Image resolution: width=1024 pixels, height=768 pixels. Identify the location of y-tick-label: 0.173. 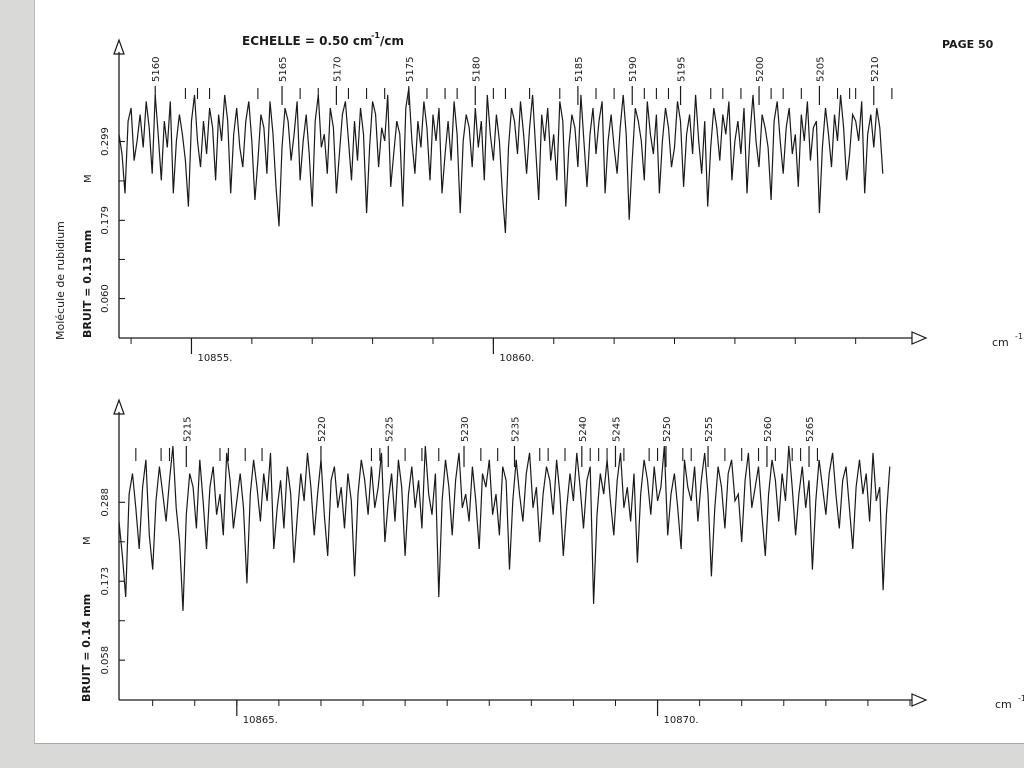
(105, 581).